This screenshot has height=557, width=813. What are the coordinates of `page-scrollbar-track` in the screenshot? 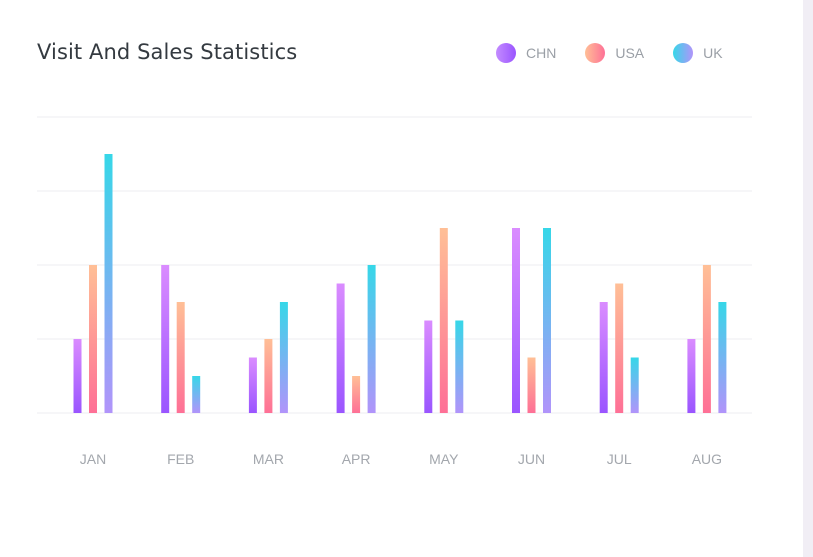 It's located at (808, 278).